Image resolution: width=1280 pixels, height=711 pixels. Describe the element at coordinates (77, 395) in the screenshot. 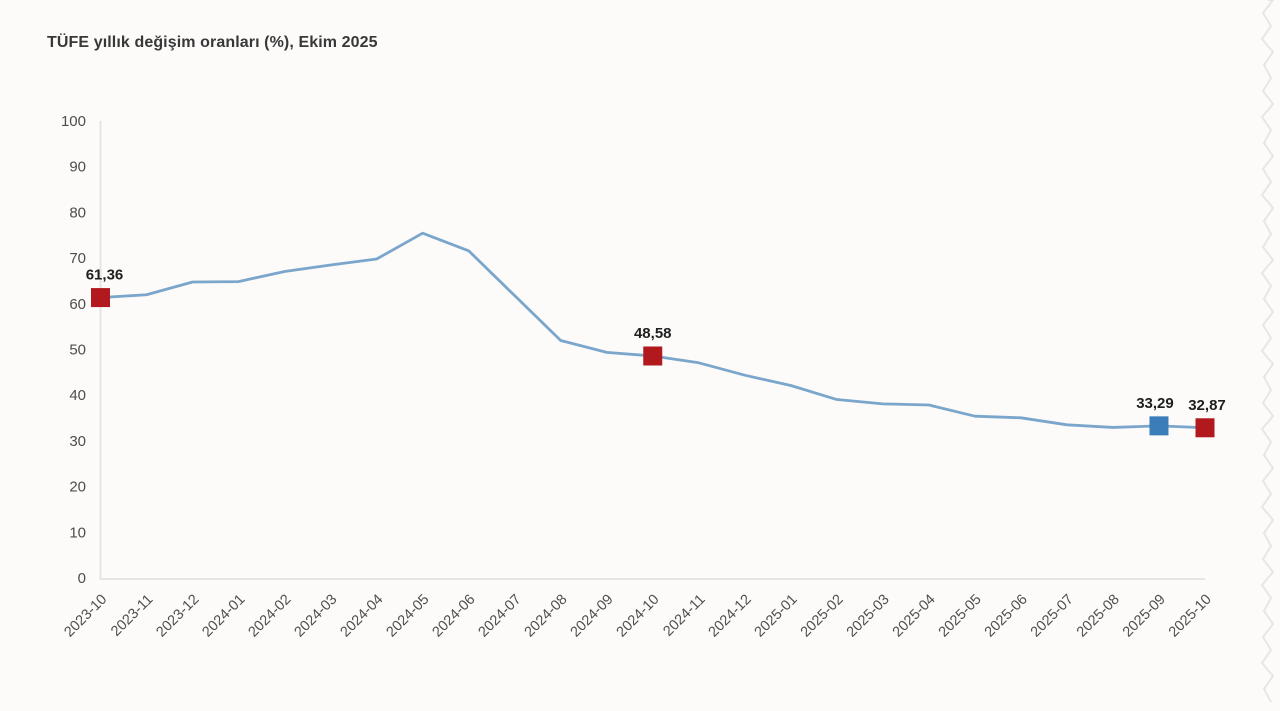

I see `y-axis-tick-label: 40` at that location.